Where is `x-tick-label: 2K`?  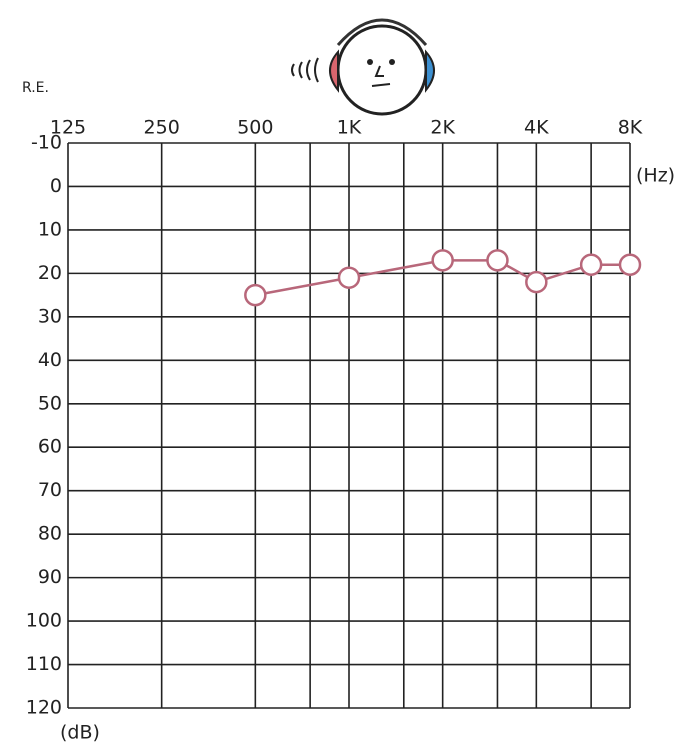 x-tick-label: 2K is located at coordinates (442, 128).